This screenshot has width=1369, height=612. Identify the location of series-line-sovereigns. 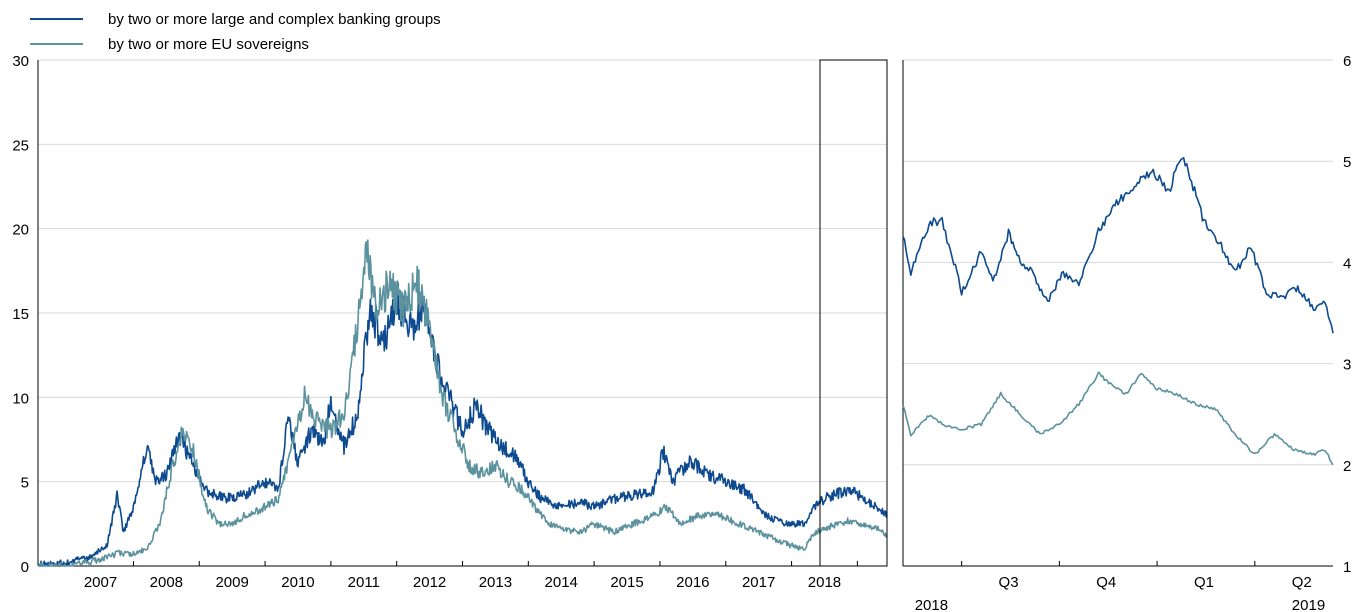
(1118, 418).